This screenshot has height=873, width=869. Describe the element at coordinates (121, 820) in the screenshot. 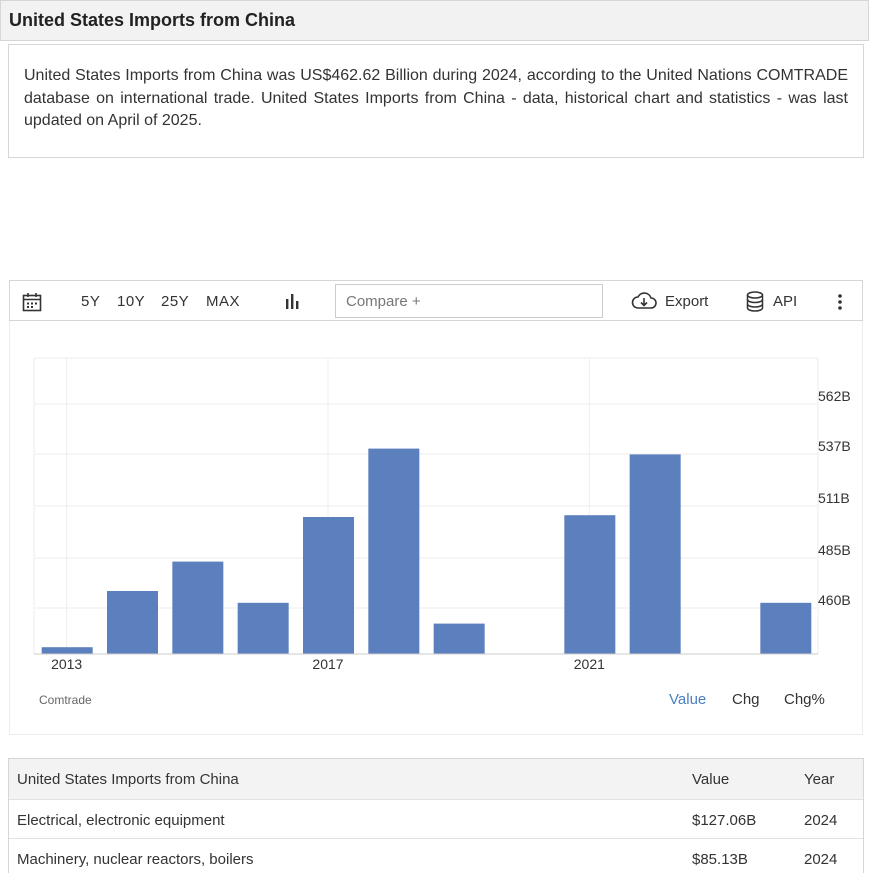

I see `row-category: Electrical, electronic equipment` at that location.